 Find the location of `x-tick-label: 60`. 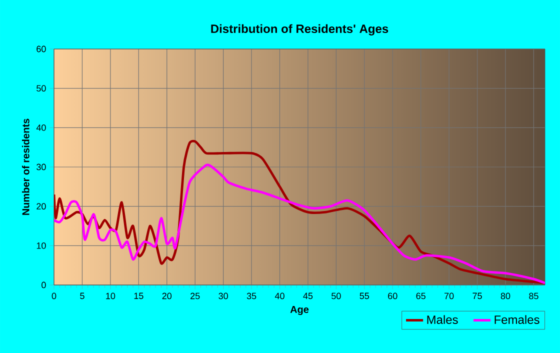

x-tick-label: 60 is located at coordinates (393, 296).